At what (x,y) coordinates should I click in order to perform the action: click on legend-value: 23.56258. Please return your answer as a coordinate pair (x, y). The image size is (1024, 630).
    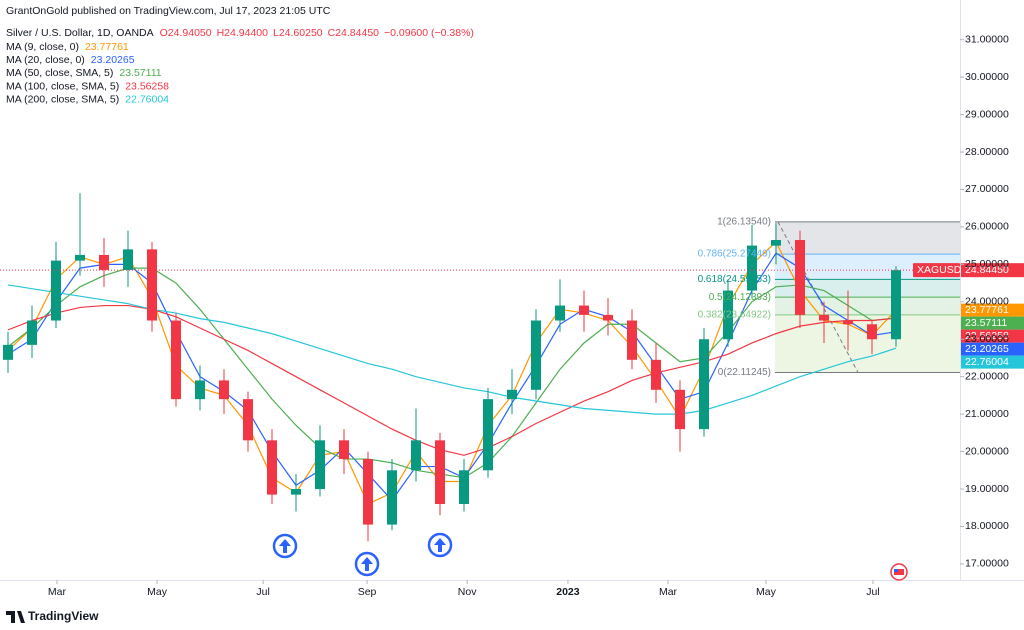
    Looking at the image, I should click on (147, 86).